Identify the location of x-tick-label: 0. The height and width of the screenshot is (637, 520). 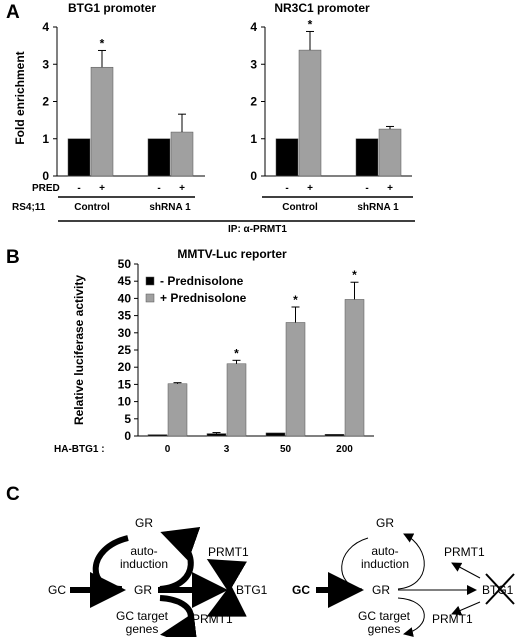
(168, 449).